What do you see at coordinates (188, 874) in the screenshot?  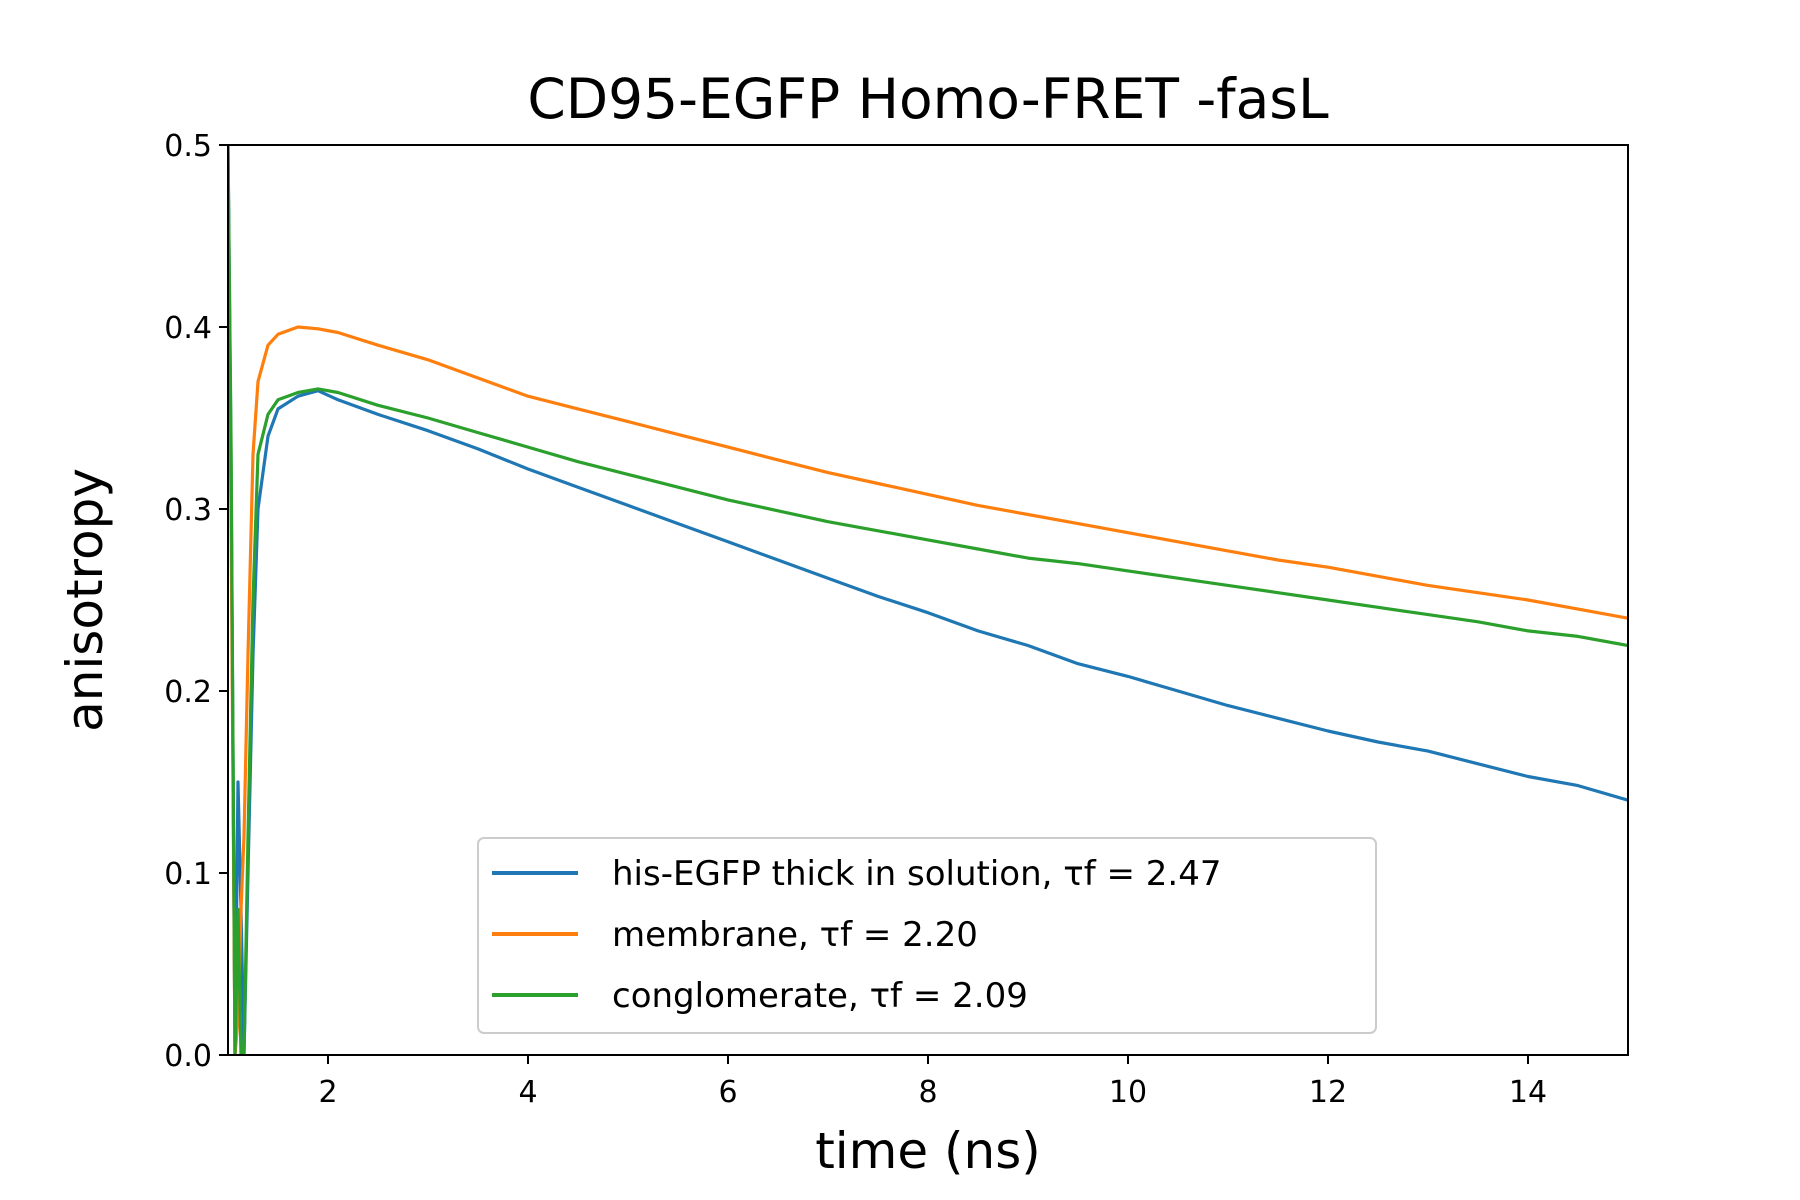 I see `y-tick-label: 0.1` at bounding box center [188, 874].